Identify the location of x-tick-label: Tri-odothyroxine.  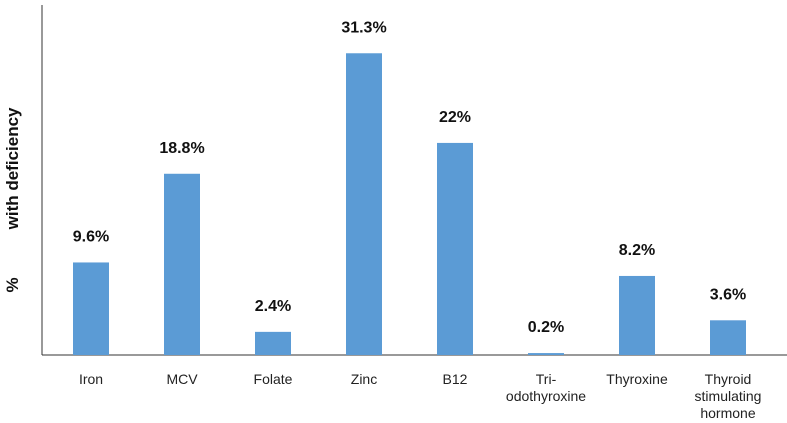
(546, 387).